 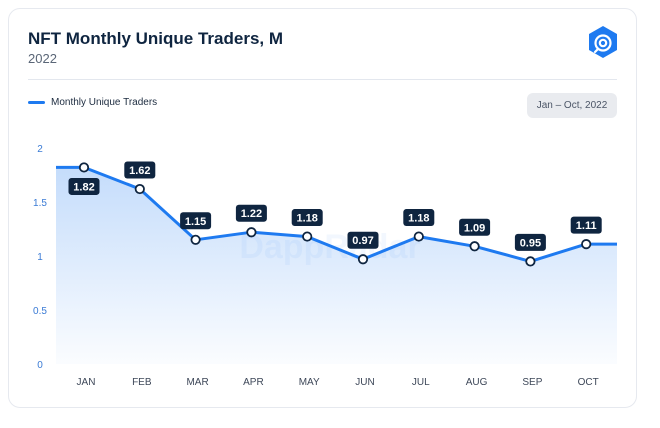 I want to click on x-tick-label: MAY, so click(x=309, y=382).